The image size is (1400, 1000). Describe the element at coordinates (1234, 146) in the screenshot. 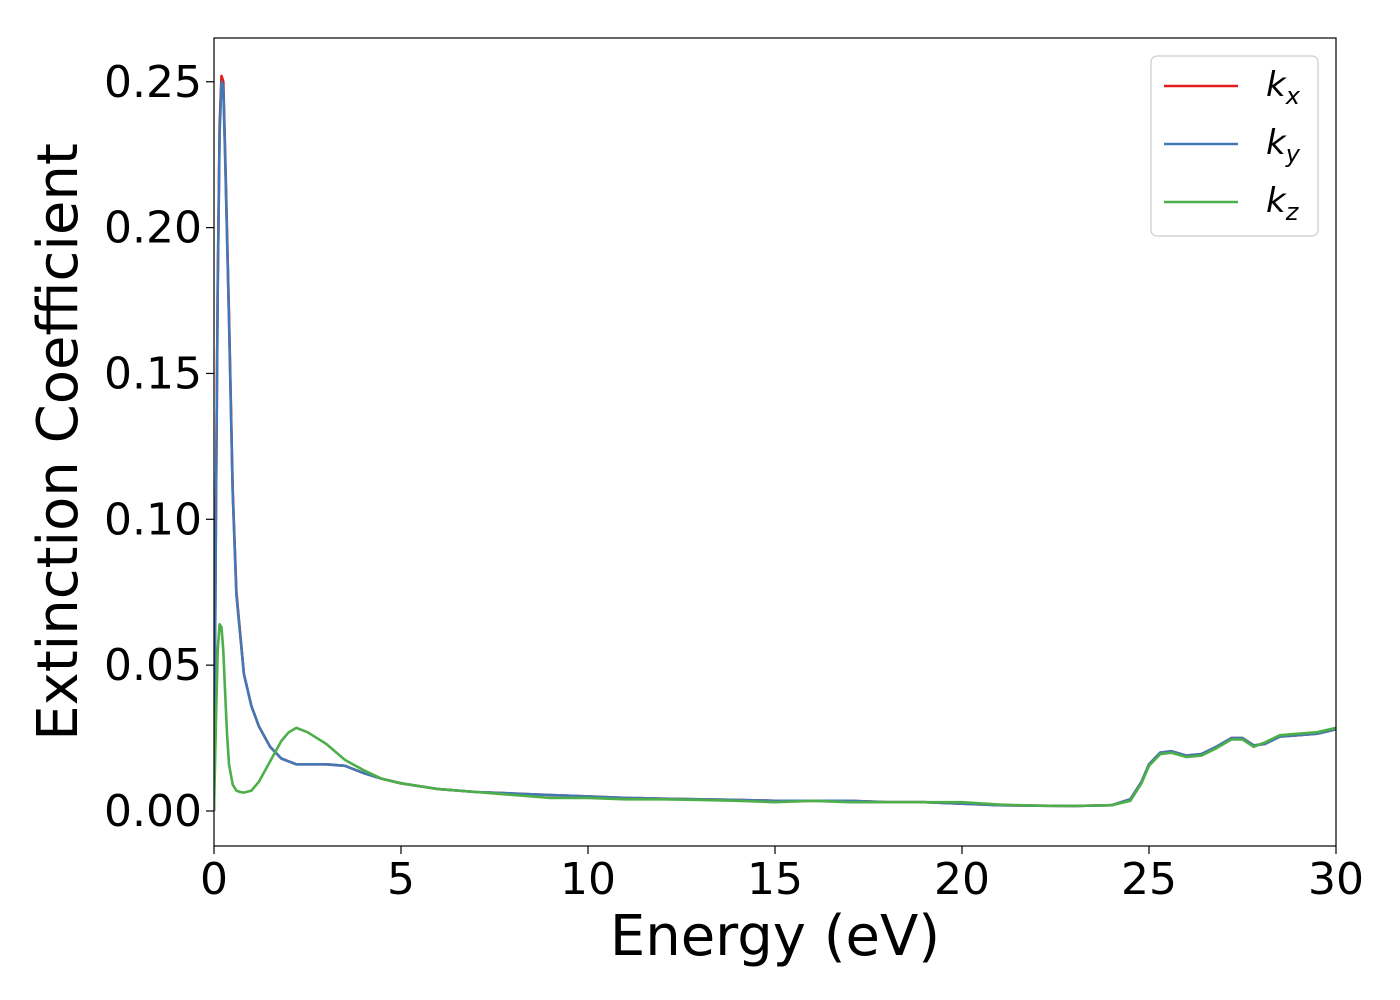

I see `legend-box` at that location.